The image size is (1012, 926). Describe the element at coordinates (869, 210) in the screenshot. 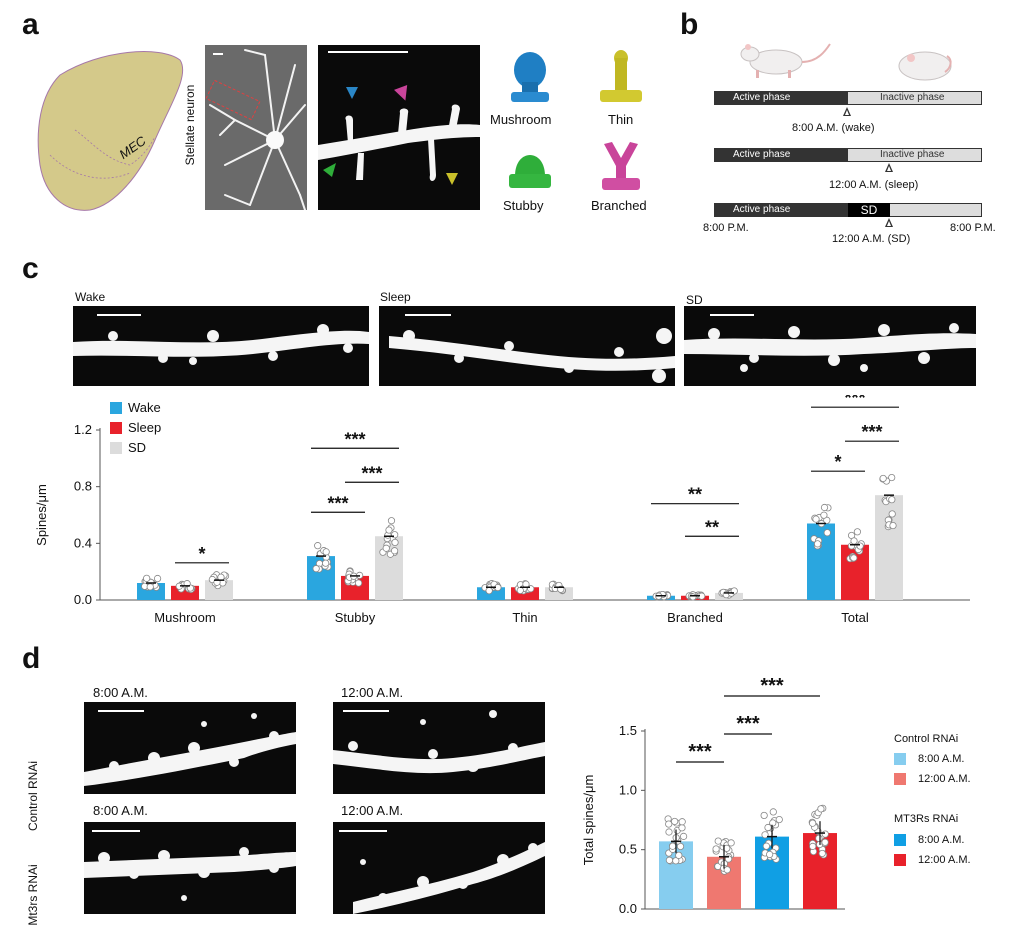

I see `sd-box: SD` at that location.